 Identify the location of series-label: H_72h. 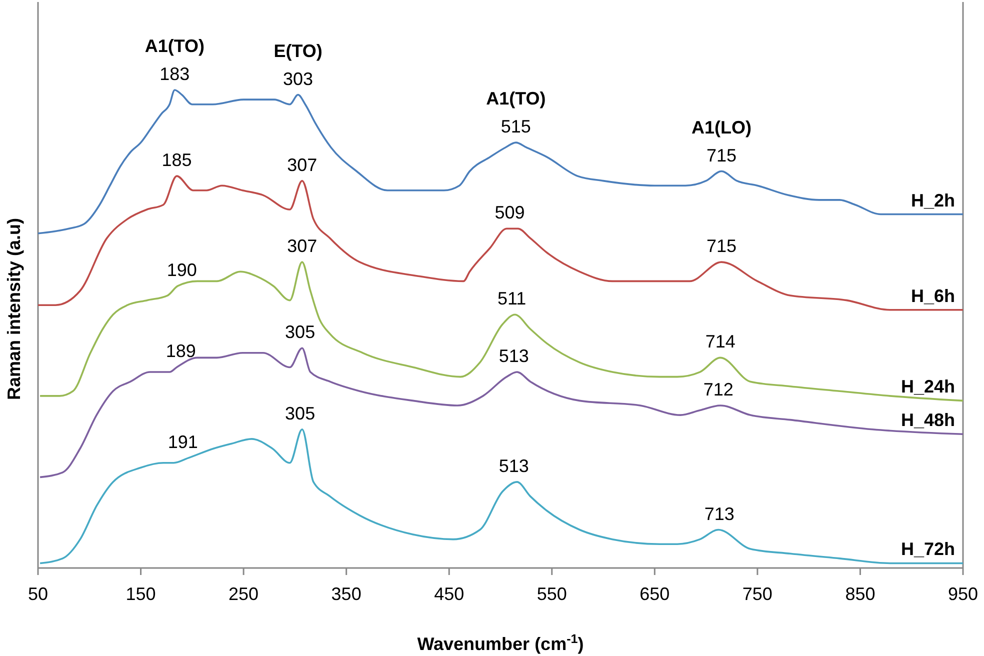
(927, 549).